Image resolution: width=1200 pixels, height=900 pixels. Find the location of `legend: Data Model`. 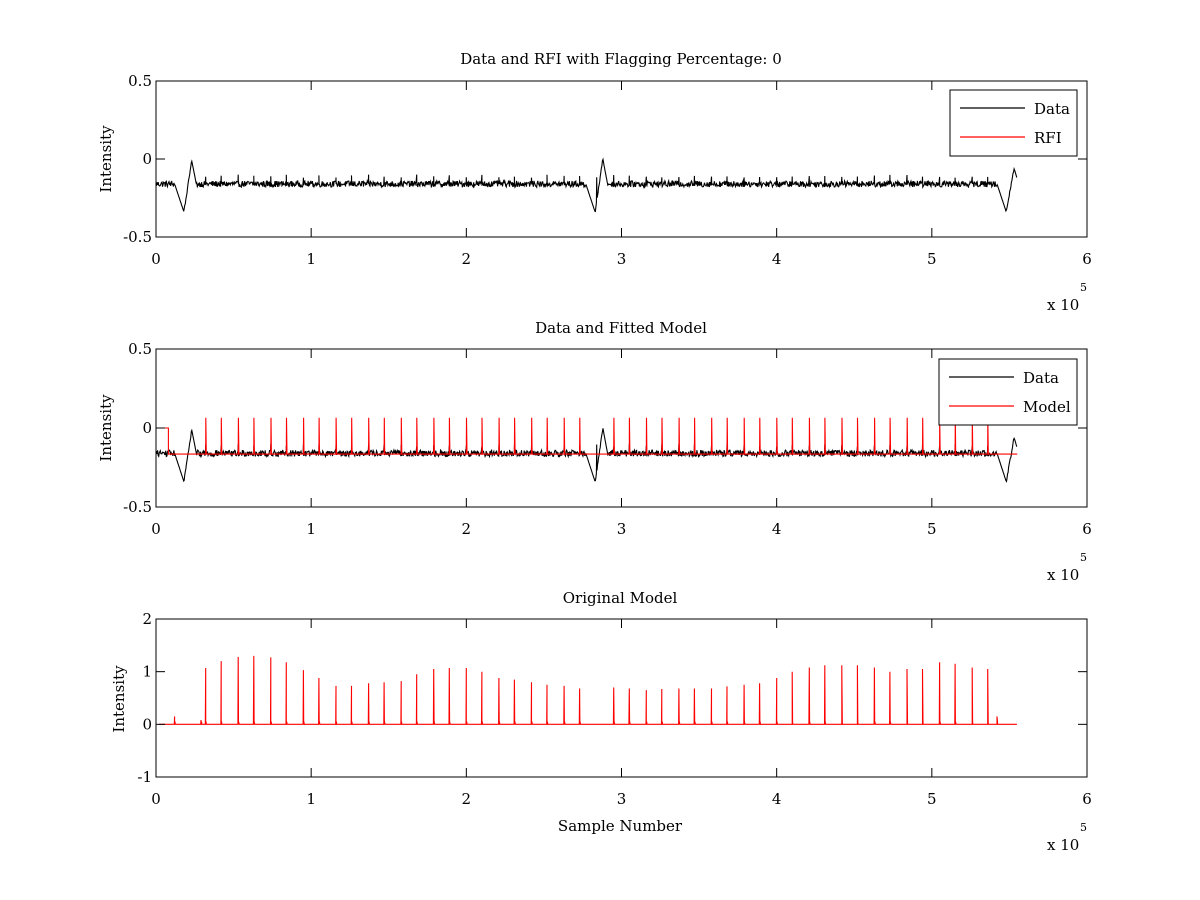

legend: Data Model is located at coordinates (1008, 392).